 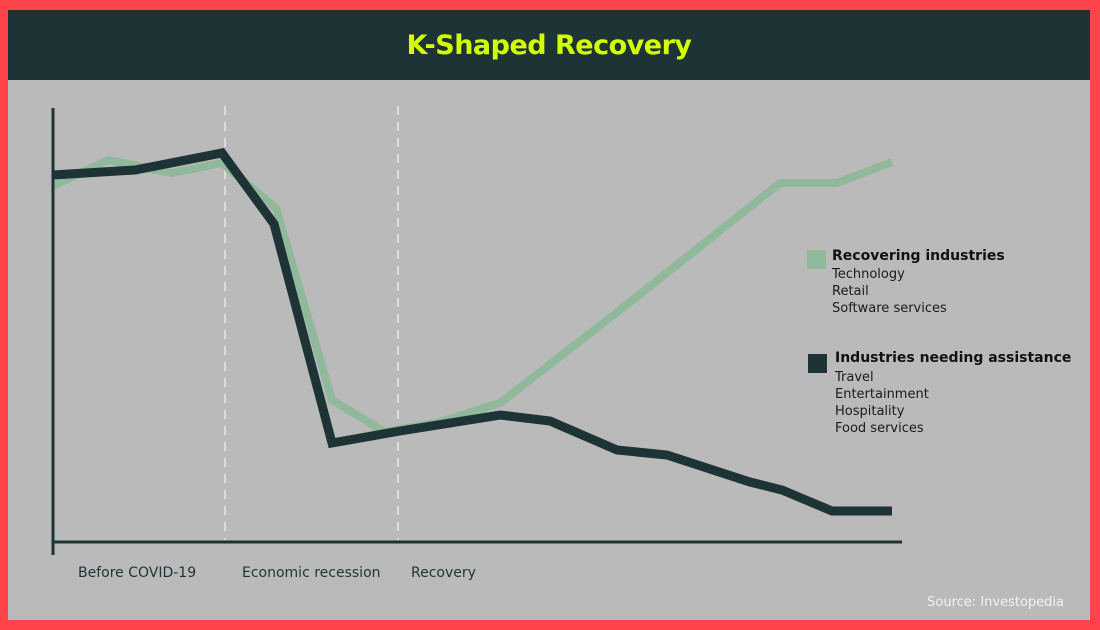 I want to click on x-label-before-covid: Before COVID-19, so click(x=137, y=573).